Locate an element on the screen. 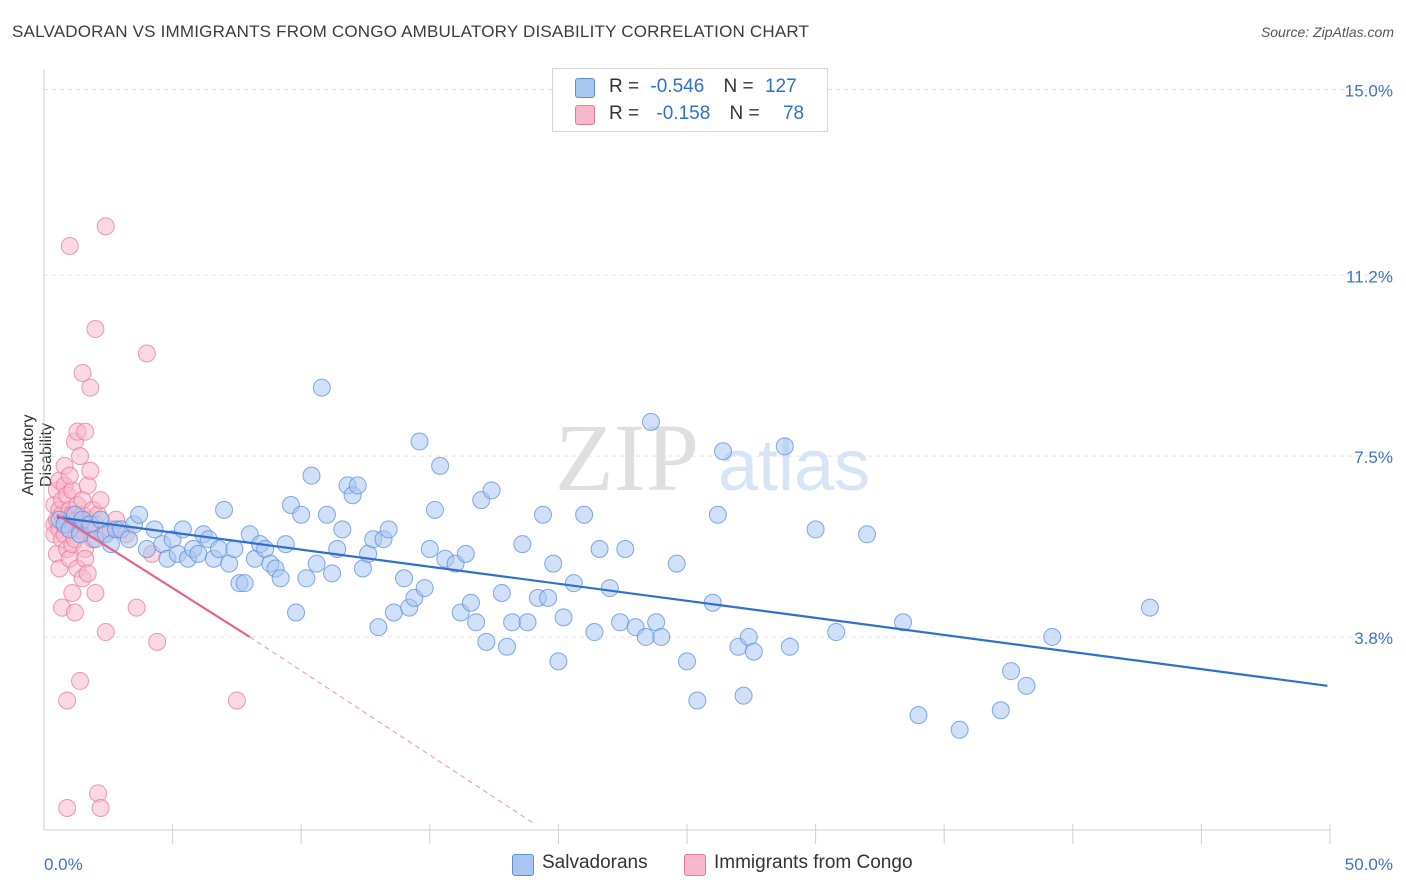  congo-trend-line is located at coordinates (153, 575).